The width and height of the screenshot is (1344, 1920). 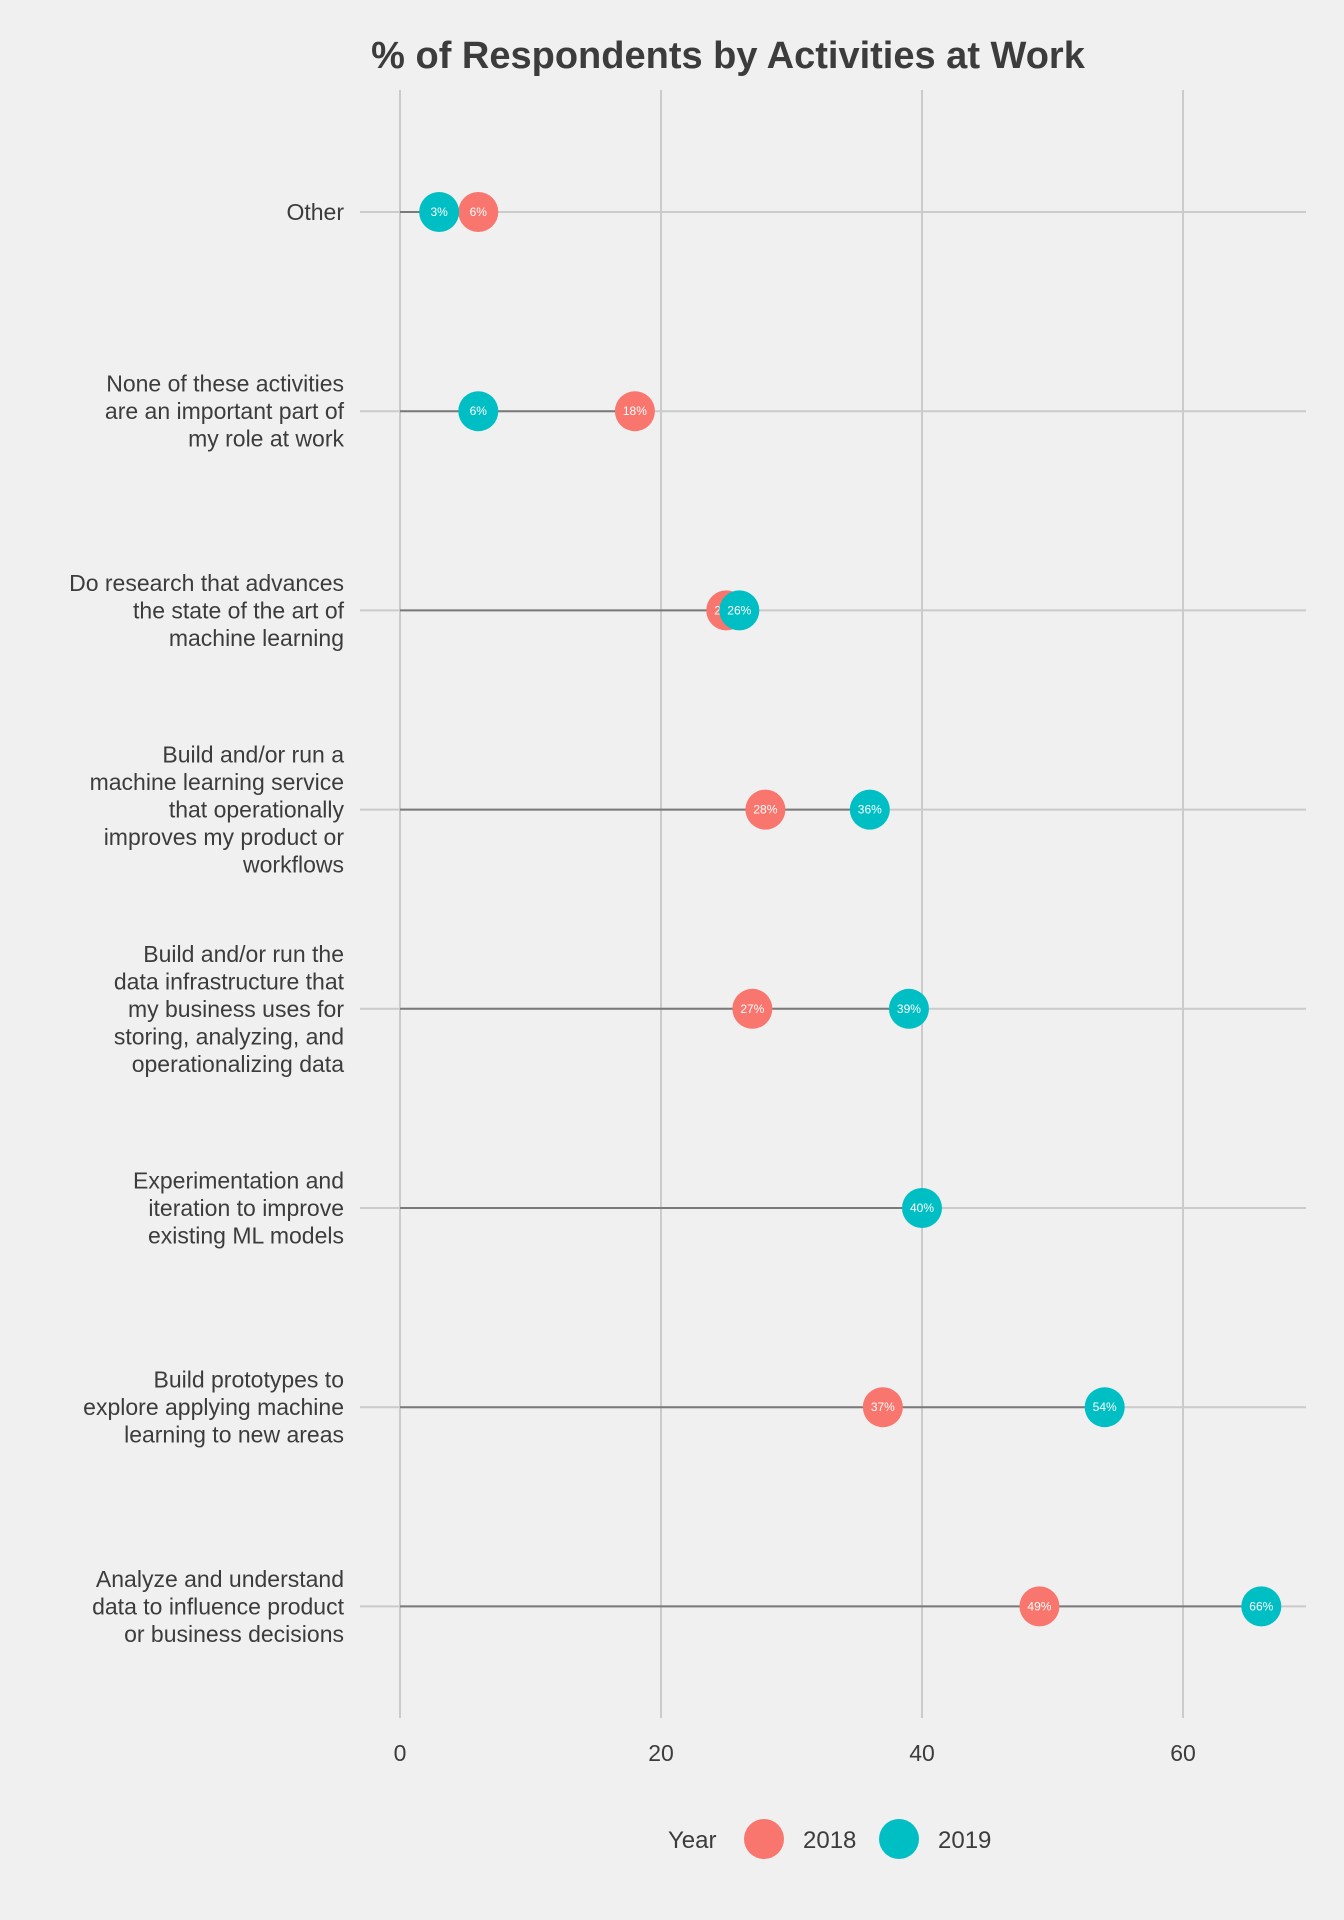 I want to click on point-value-label: 49%, so click(x=1039, y=1606).